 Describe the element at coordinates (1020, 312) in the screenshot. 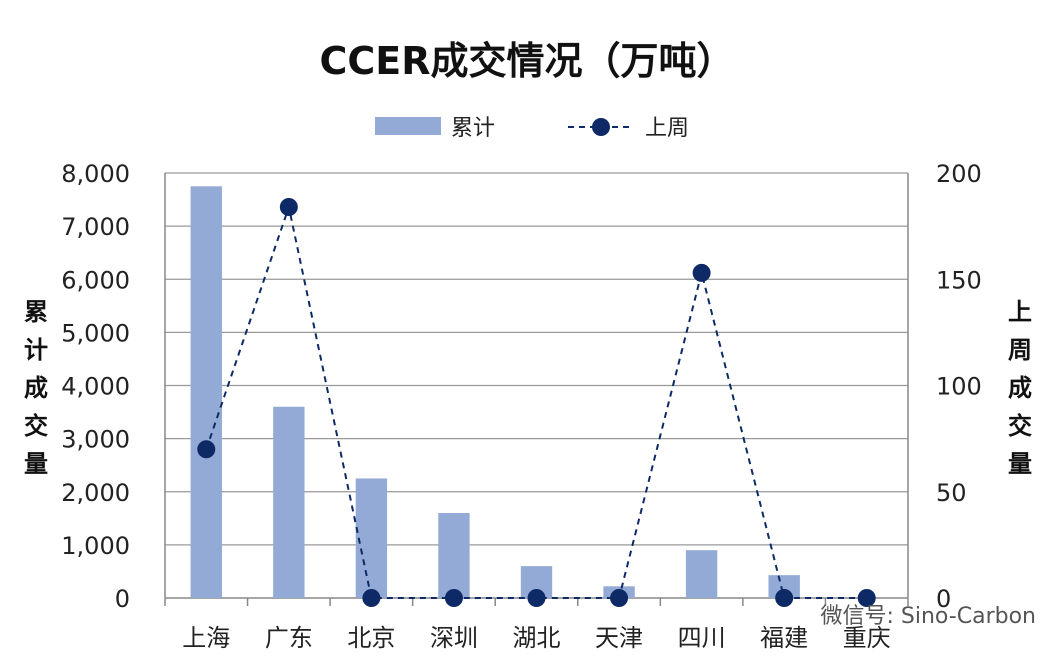

I see `y-right-axis-label-char: 上` at that location.